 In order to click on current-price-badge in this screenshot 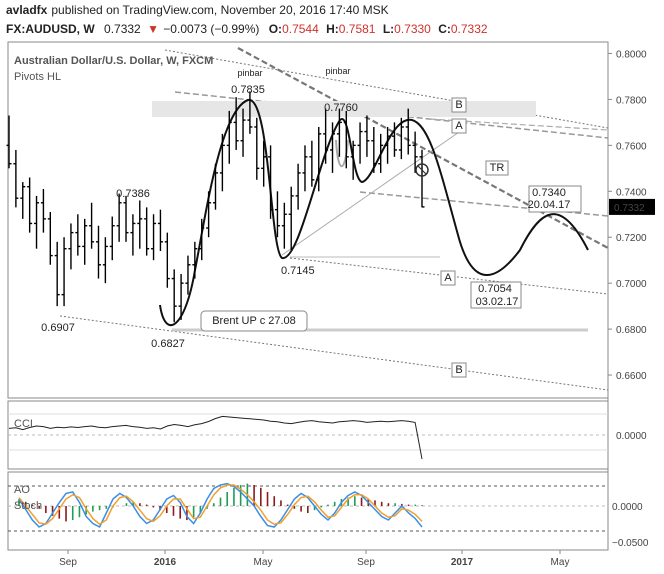, I will do `click(632, 206)`.